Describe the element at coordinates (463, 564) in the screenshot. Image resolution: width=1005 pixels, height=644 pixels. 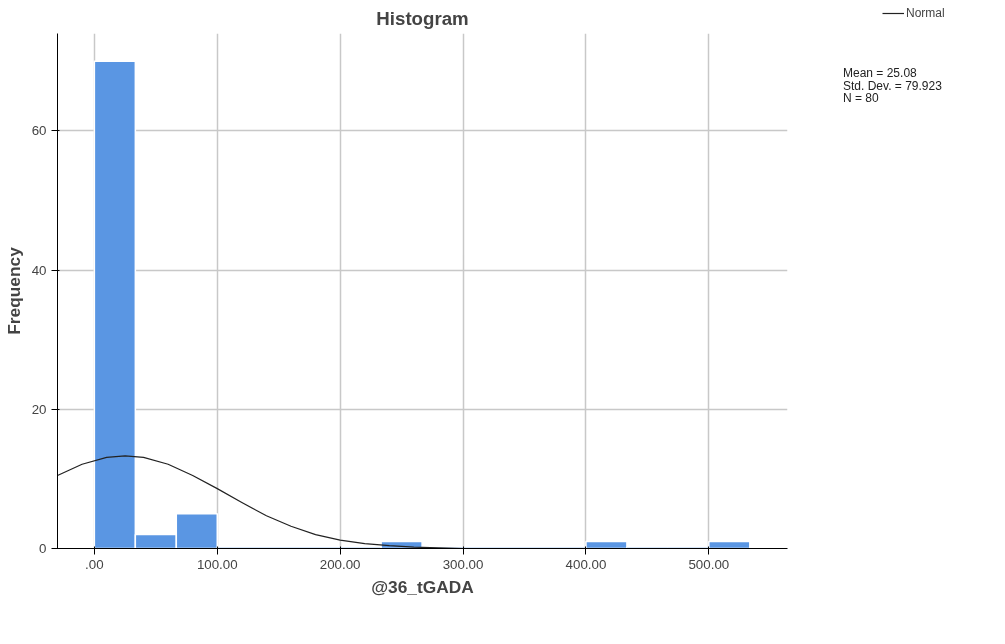
I see `x-tick-label: 300.00` at that location.